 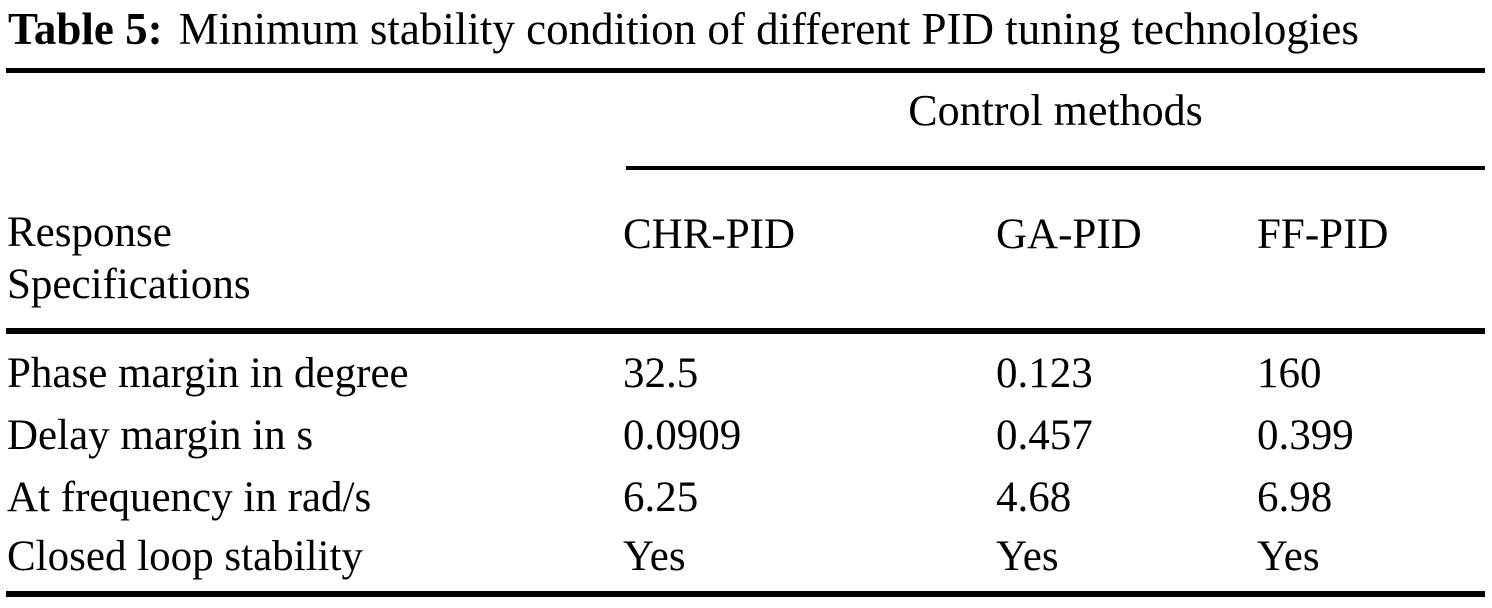 I want to click on cell-value: 0.0909, so click(x=682, y=435).